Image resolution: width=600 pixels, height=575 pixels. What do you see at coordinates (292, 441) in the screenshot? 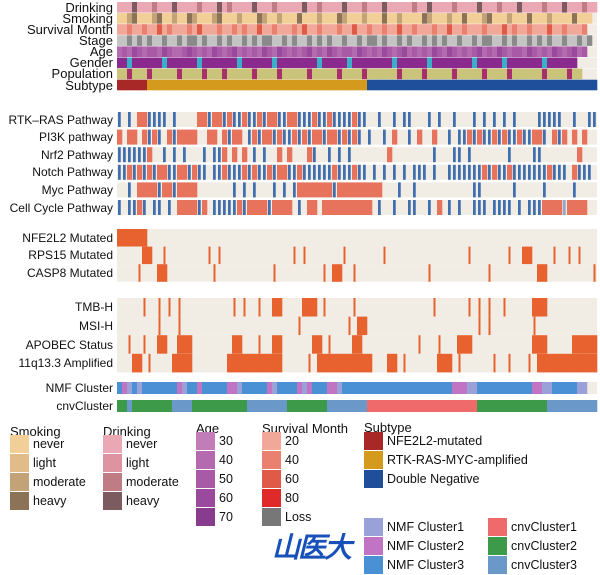
I see `legend-label: 20` at bounding box center [292, 441].